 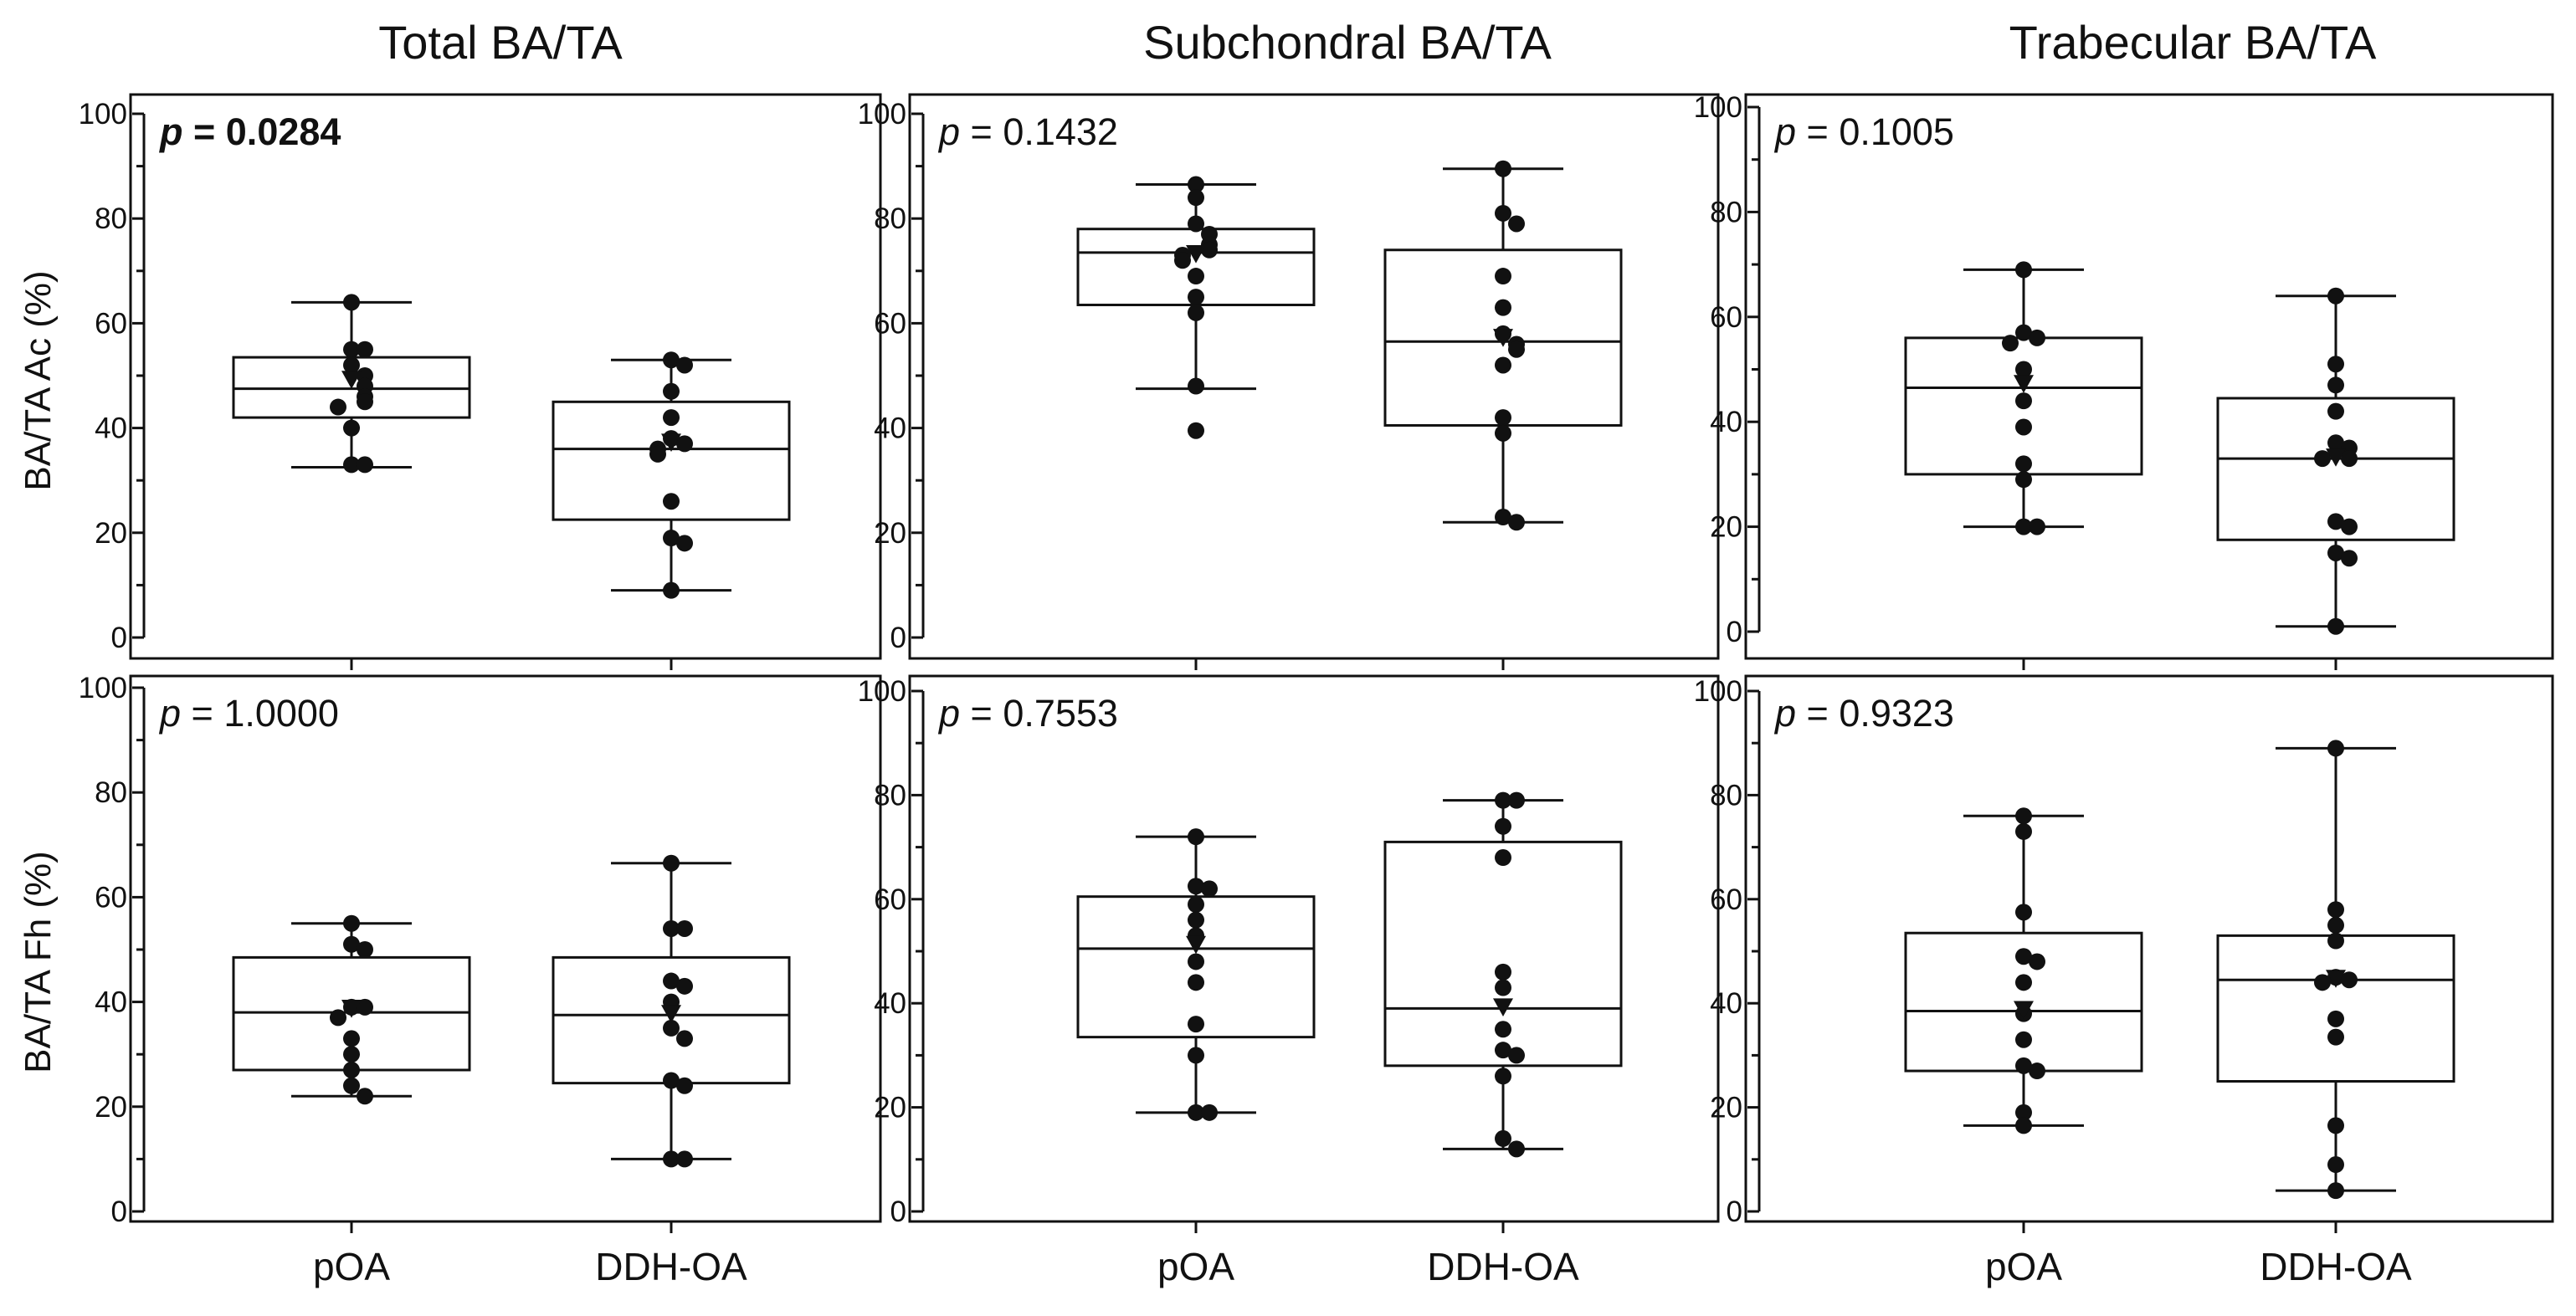 I want to click on p-value-number: = 1.0000, so click(x=260, y=714).